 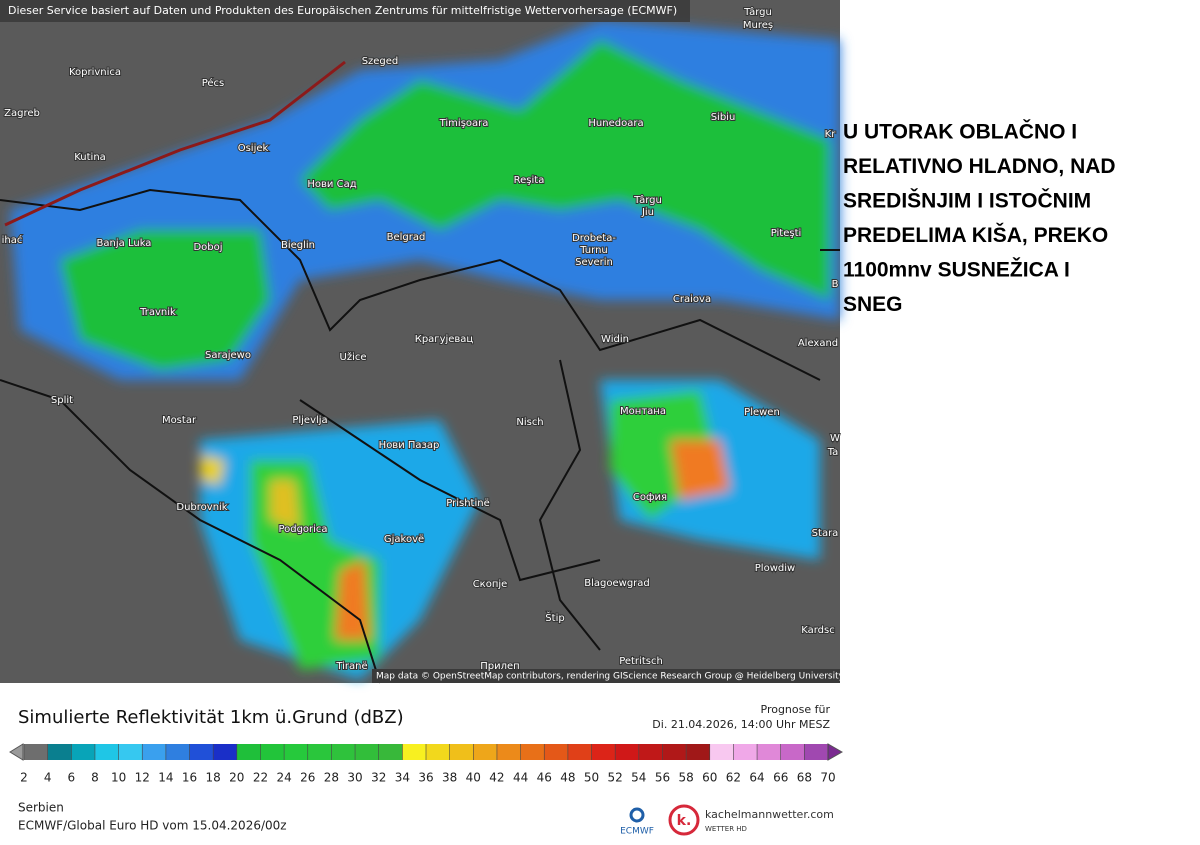 What do you see at coordinates (833, 452) in the screenshot?
I see `city-label: Ta` at bounding box center [833, 452].